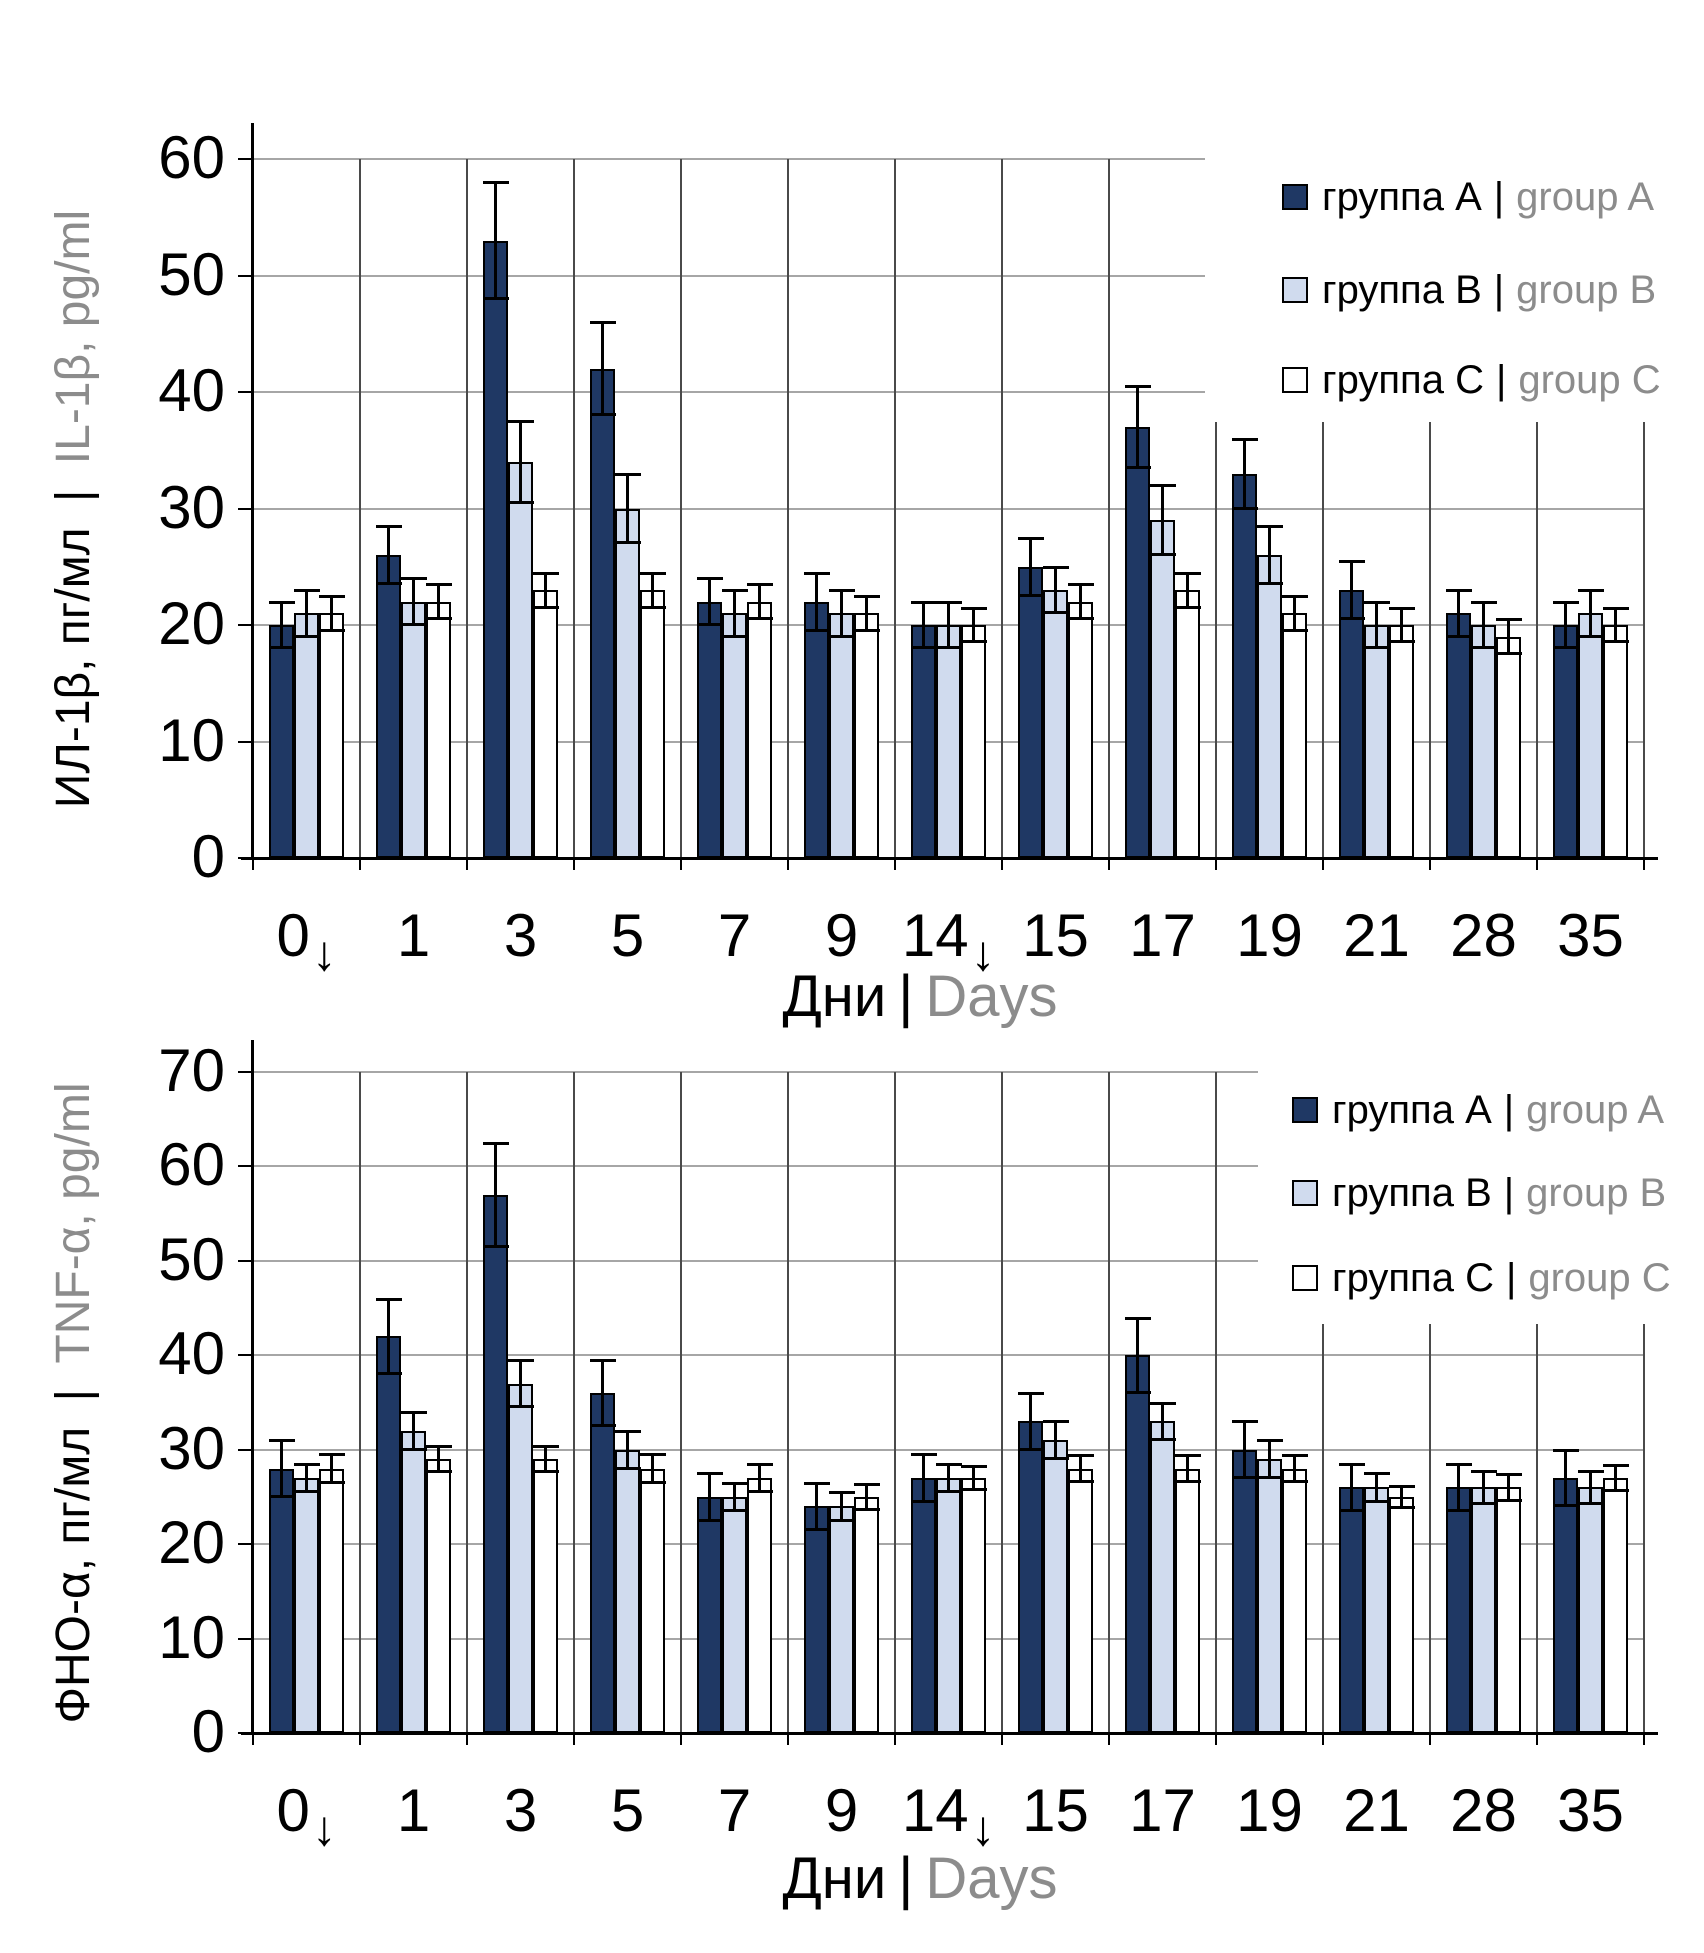  I want to click on x-axis-title-ru: Дни, so click(834, 996).